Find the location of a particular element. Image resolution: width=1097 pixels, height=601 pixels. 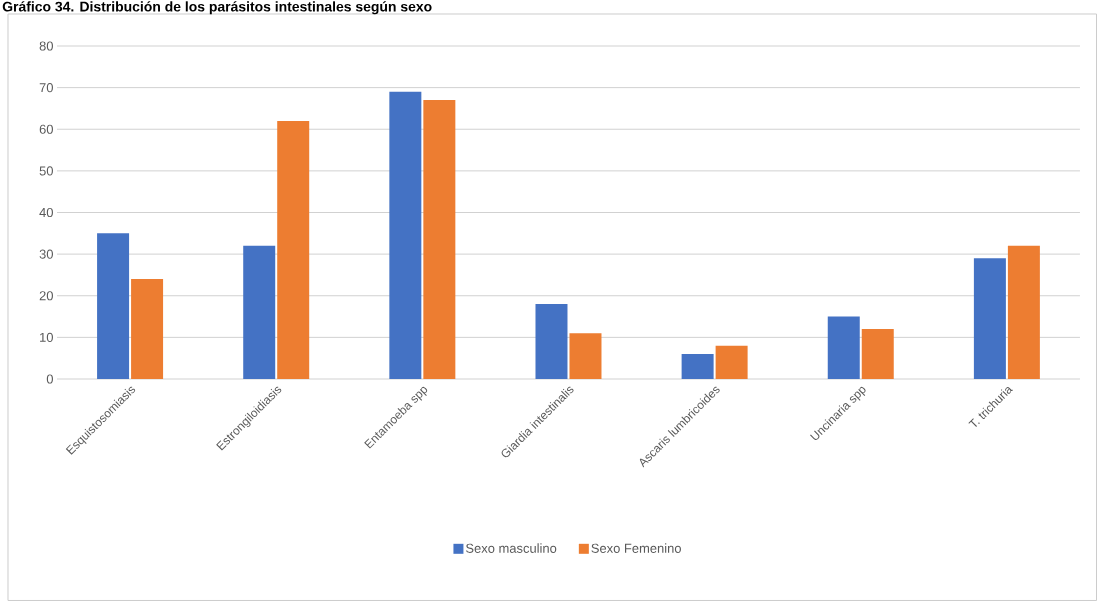

y-tick-label: 80 is located at coordinates (46, 46).